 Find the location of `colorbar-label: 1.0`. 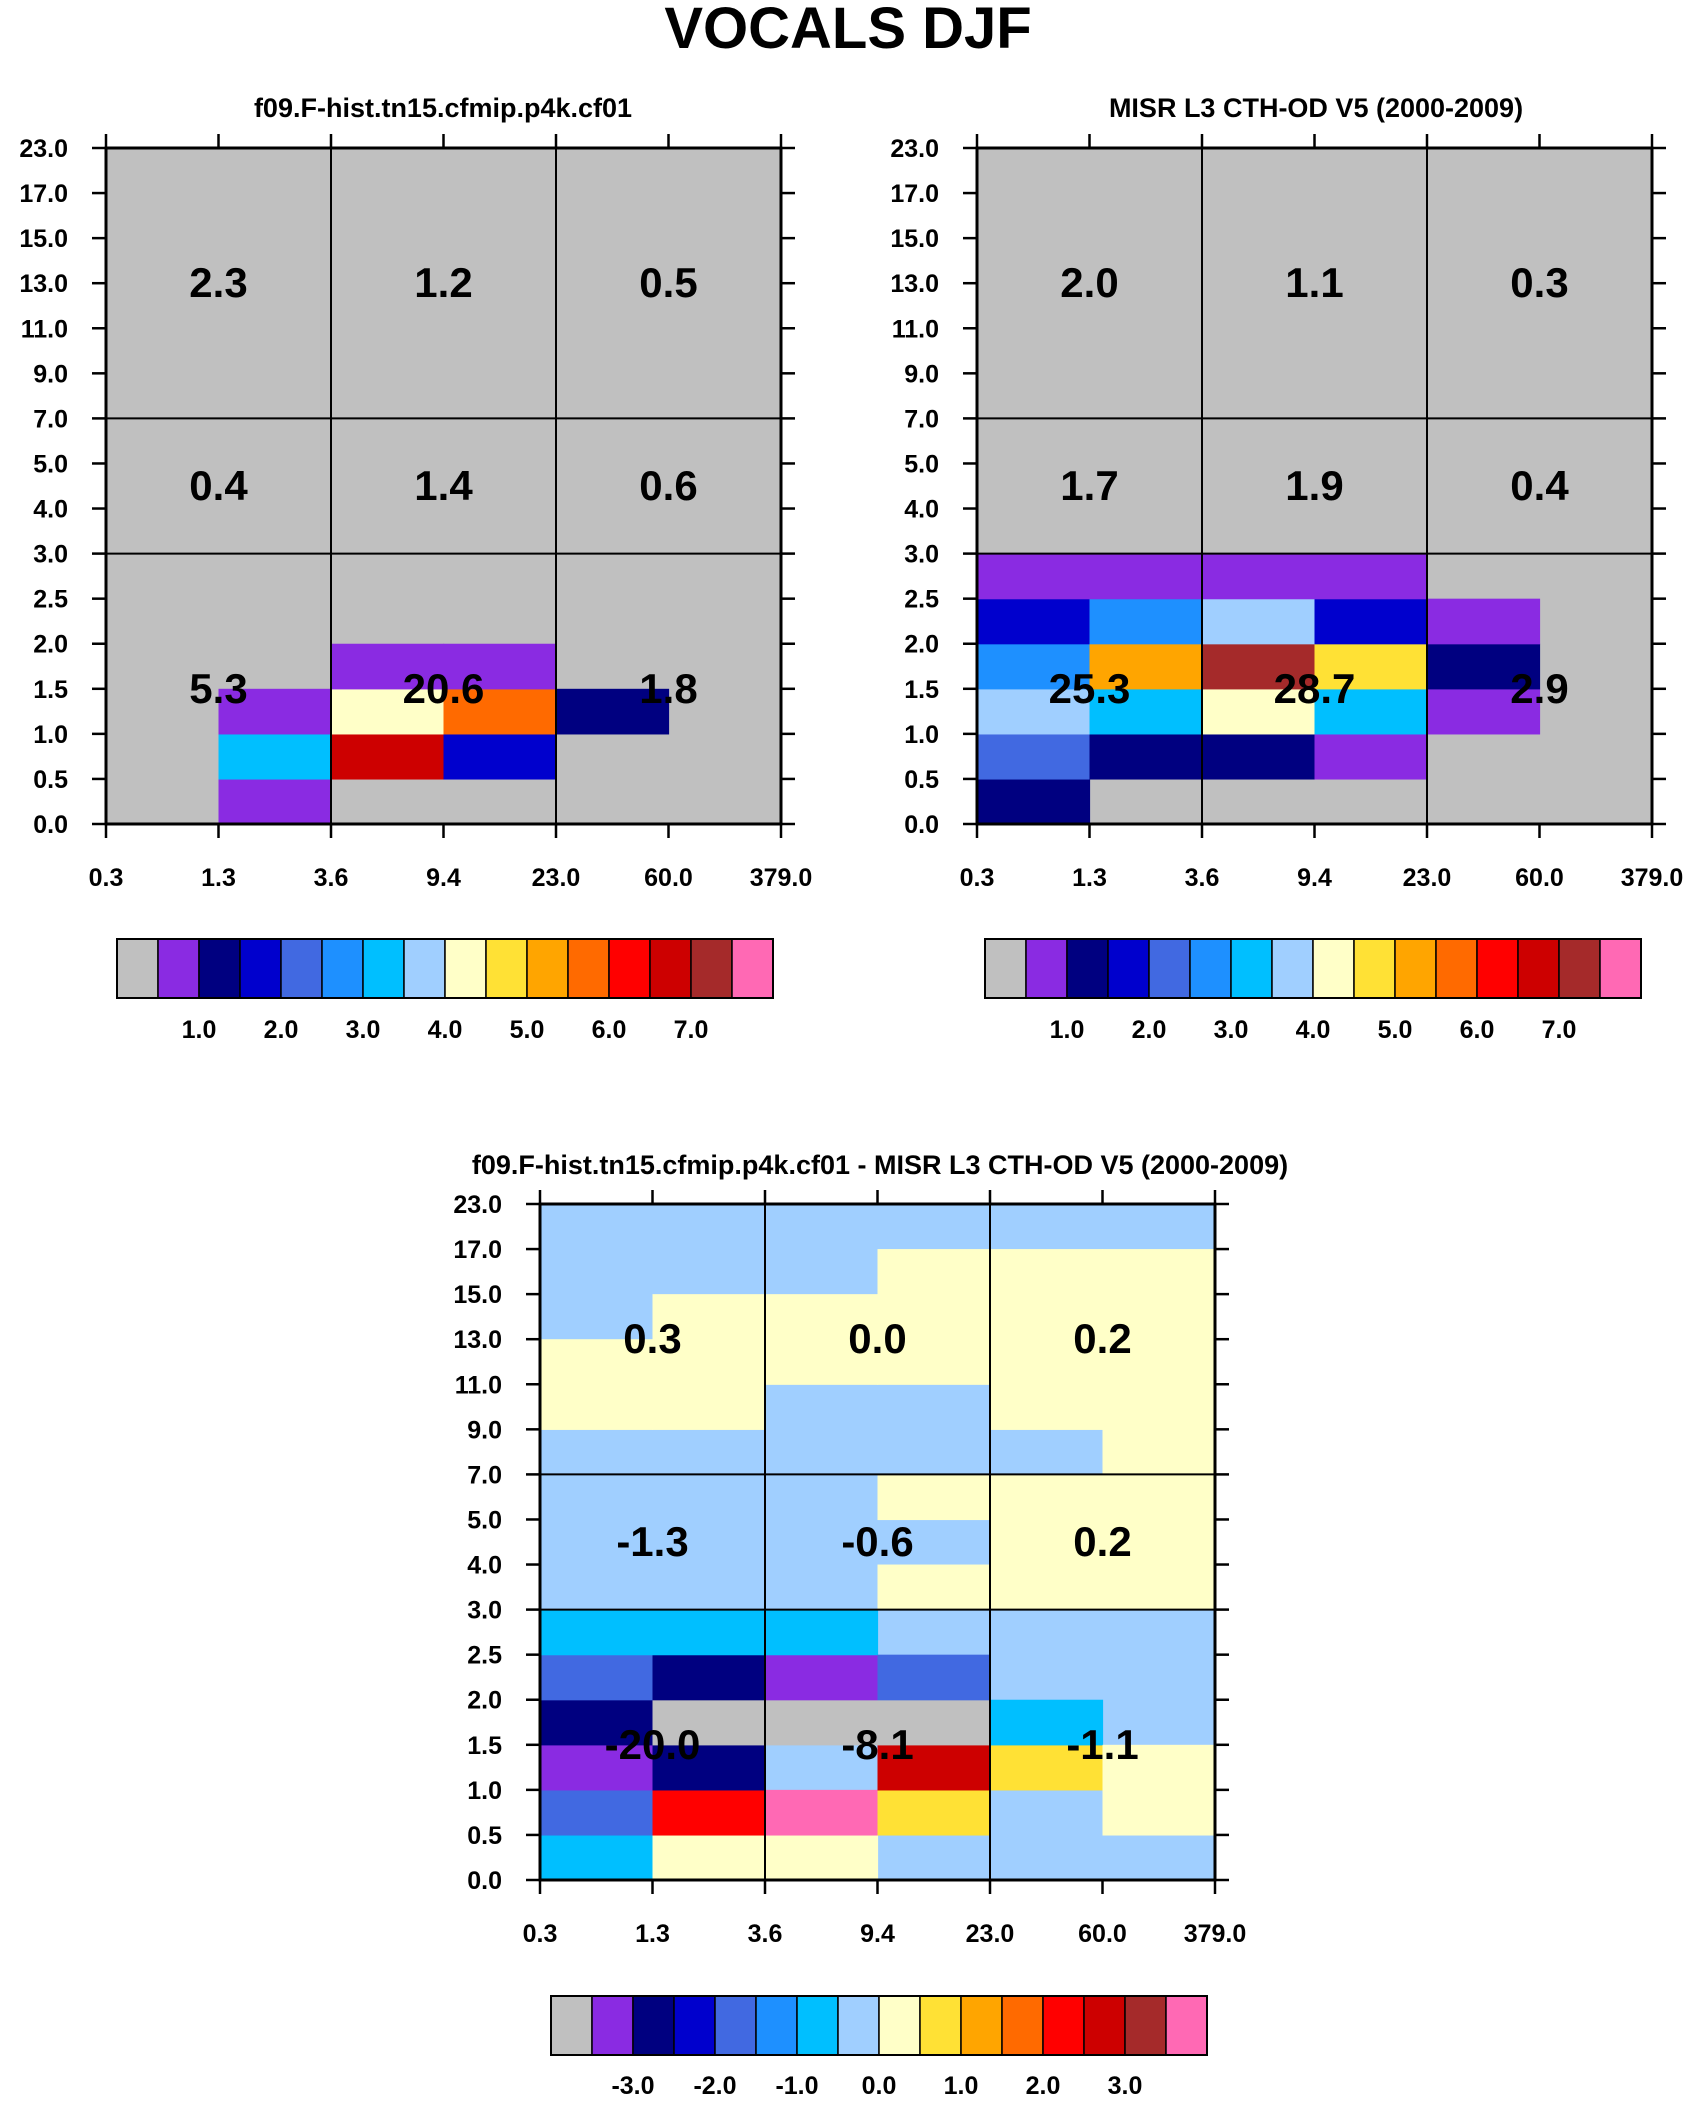

colorbar-label: 1.0 is located at coordinates (961, 2086).